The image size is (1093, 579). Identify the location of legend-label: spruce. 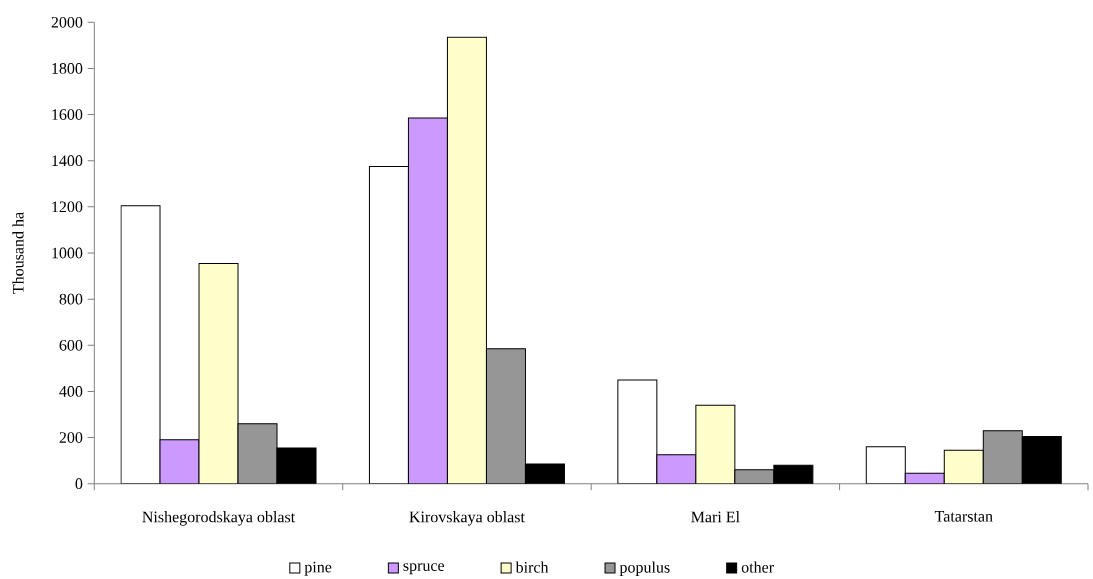
(424, 569).